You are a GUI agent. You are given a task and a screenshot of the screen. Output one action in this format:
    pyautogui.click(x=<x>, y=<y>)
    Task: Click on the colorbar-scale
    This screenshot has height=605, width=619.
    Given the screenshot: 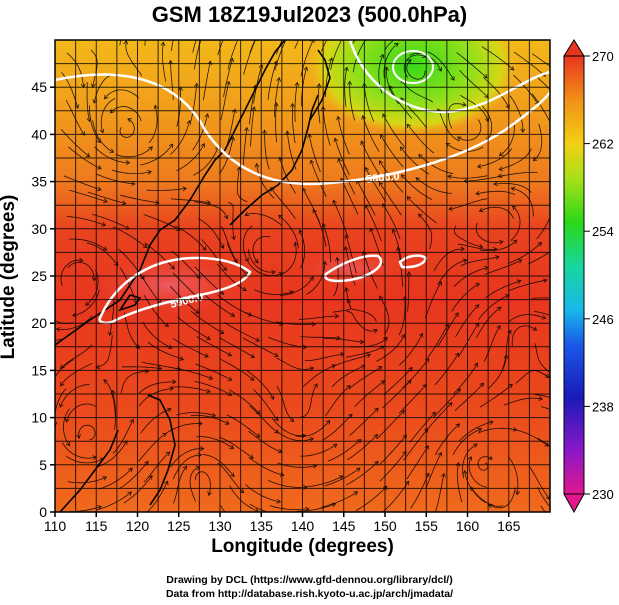 What is the action you would take?
    pyautogui.click(x=574, y=275)
    